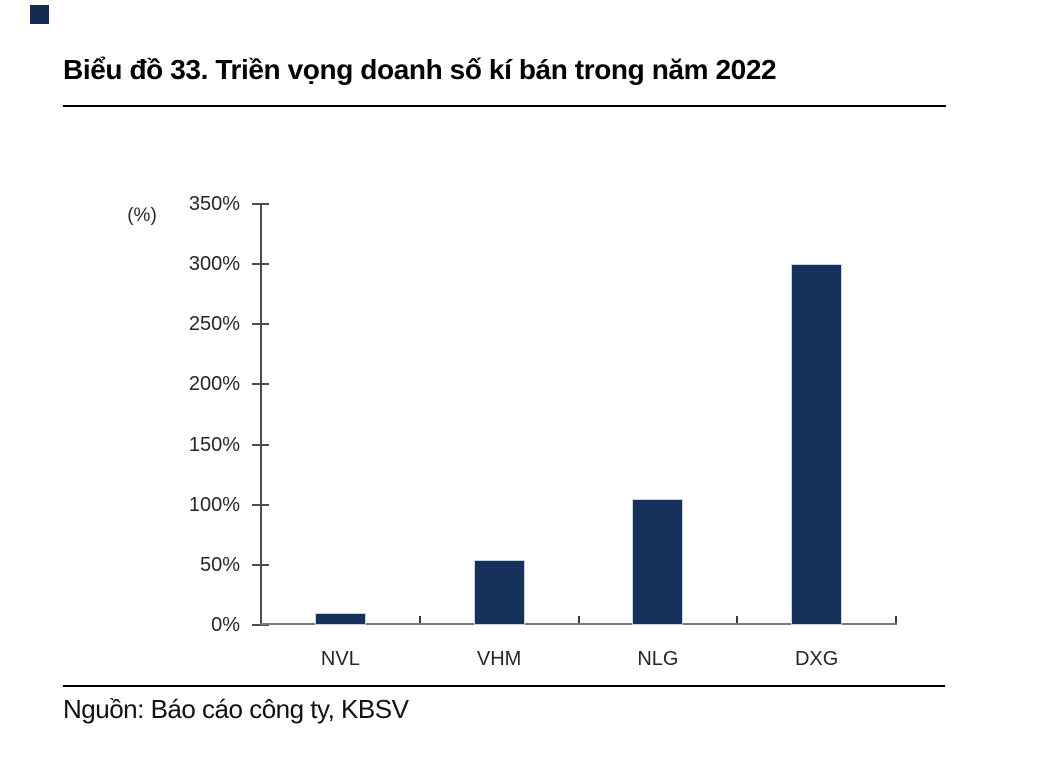  I want to click on y-tick-label: 200%, so click(214, 384).